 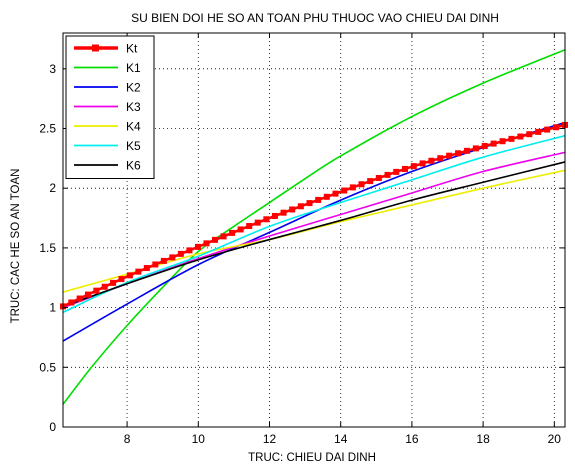 I want to click on y-tick-label: 1.5, so click(x=47, y=248).